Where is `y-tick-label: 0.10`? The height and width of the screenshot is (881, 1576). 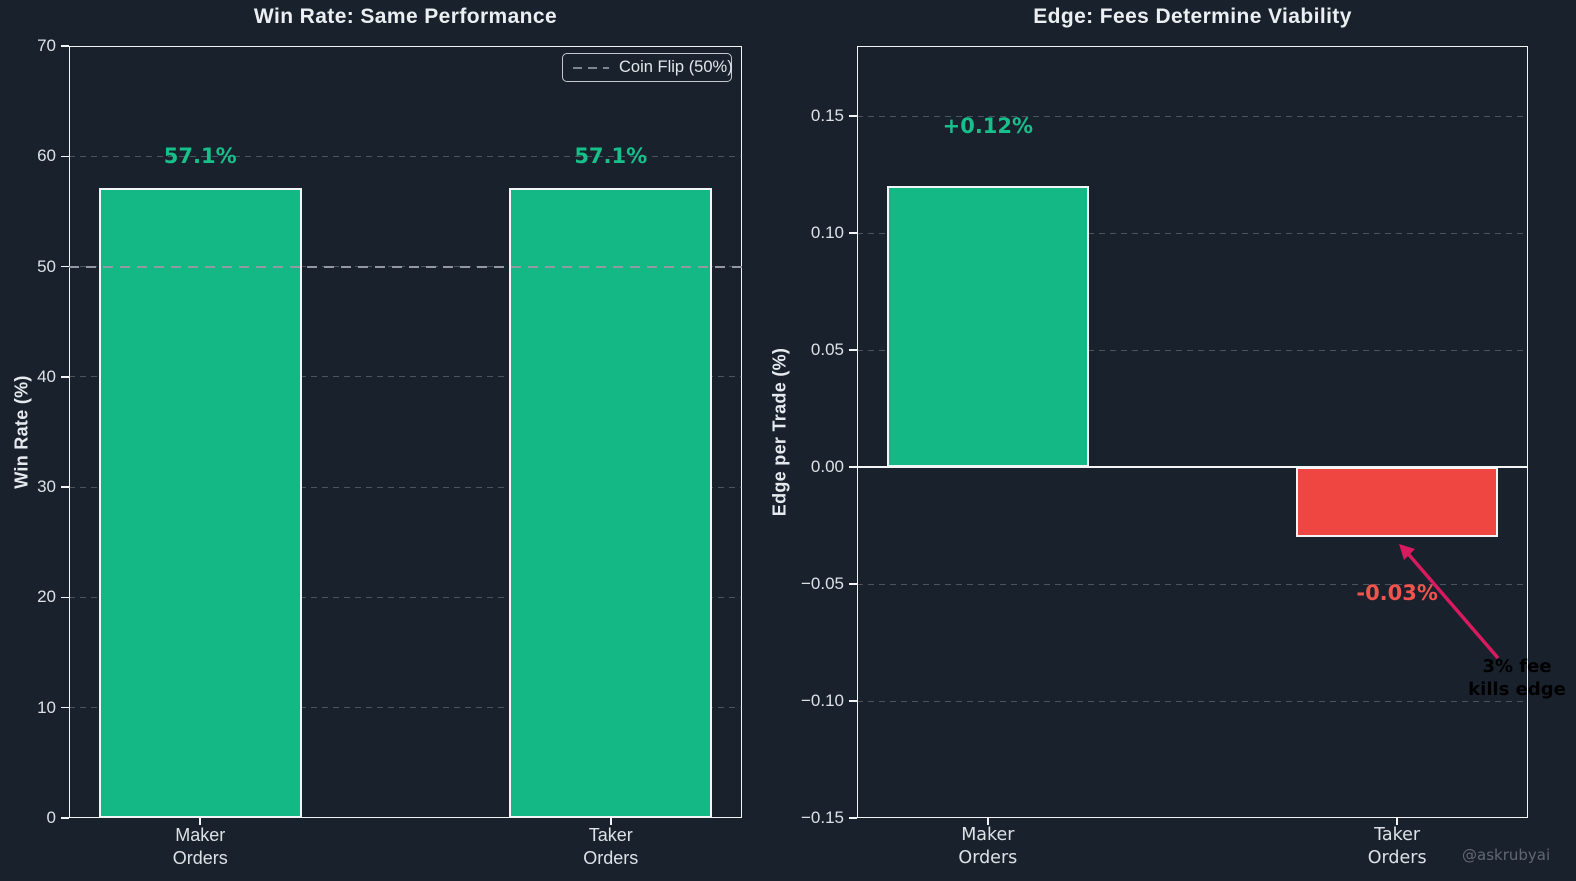 y-tick-label: 0.10 is located at coordinates (827, 233).